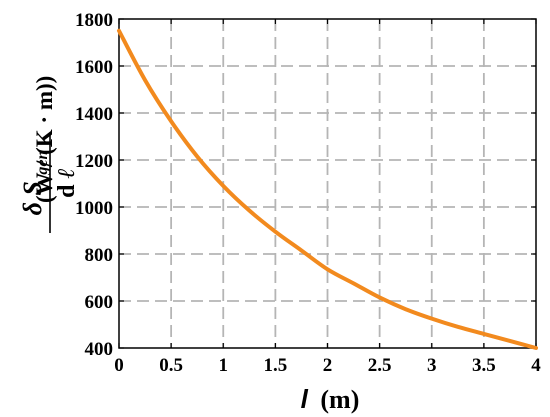  What do you see at coordinates (67, 191) in the screenshot?
I see `y-axis-d: d` at bounding box center [67, 191].